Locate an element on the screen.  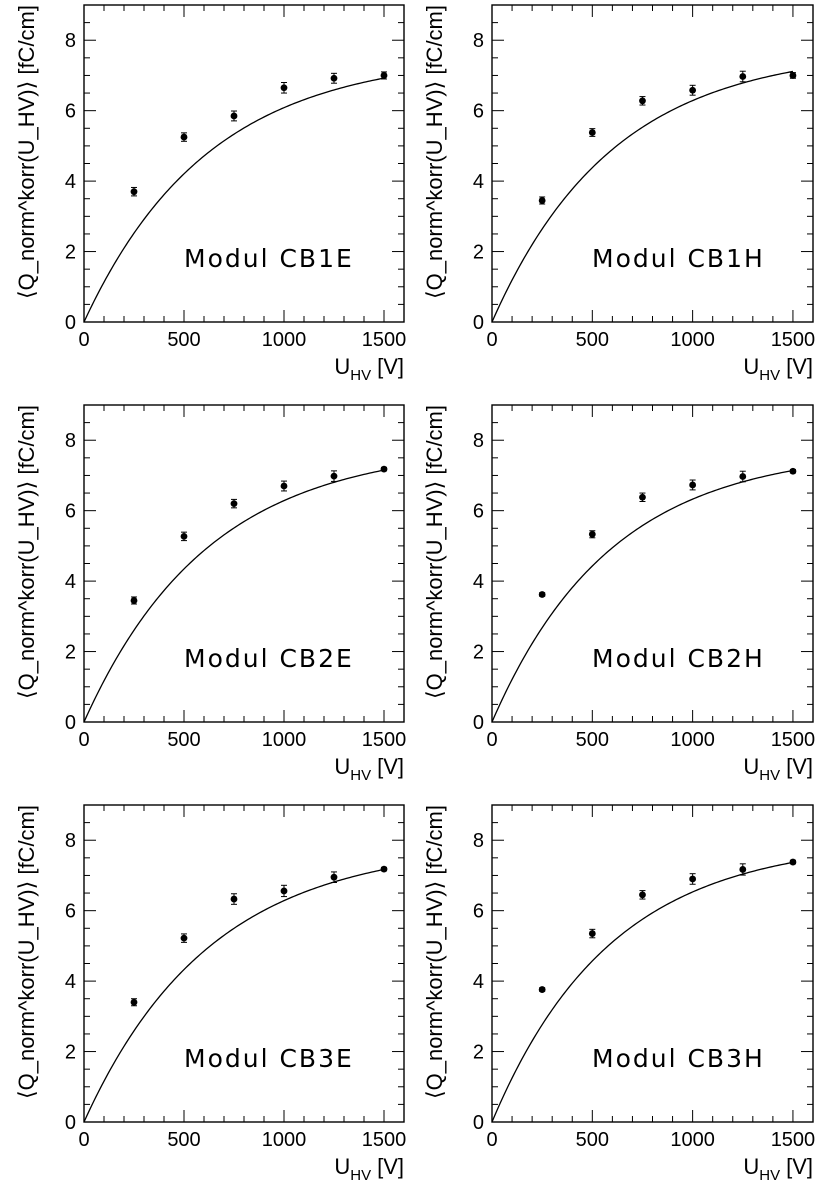
module-label: Modul CB1E is located at coordinates (269, 258).